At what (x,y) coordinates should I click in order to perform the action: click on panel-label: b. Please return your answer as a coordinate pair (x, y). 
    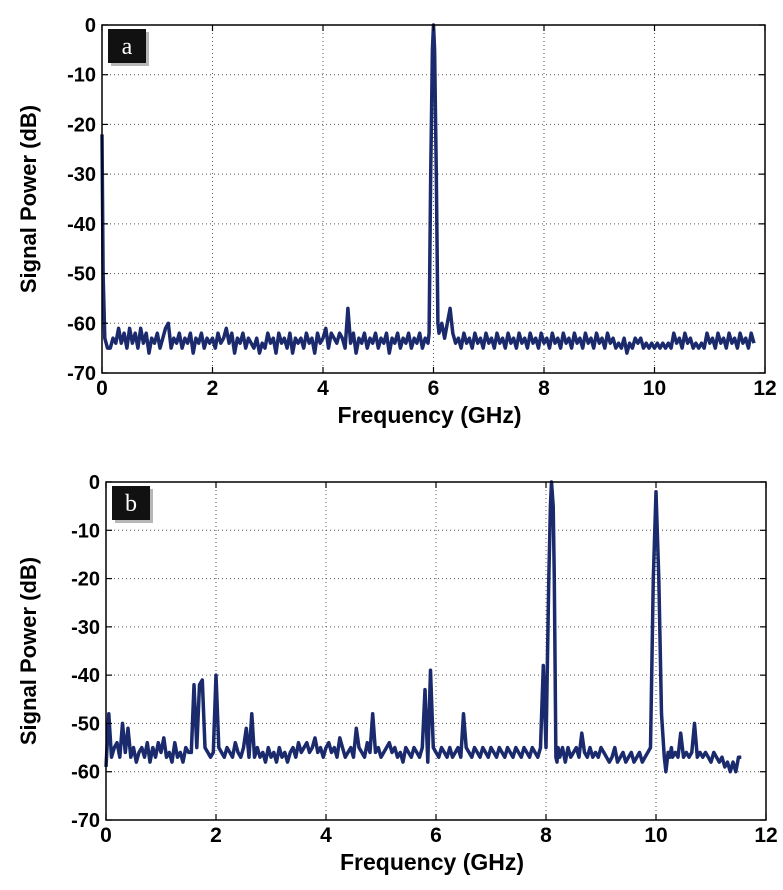
    Looking at the image, I should click on (131, 504).